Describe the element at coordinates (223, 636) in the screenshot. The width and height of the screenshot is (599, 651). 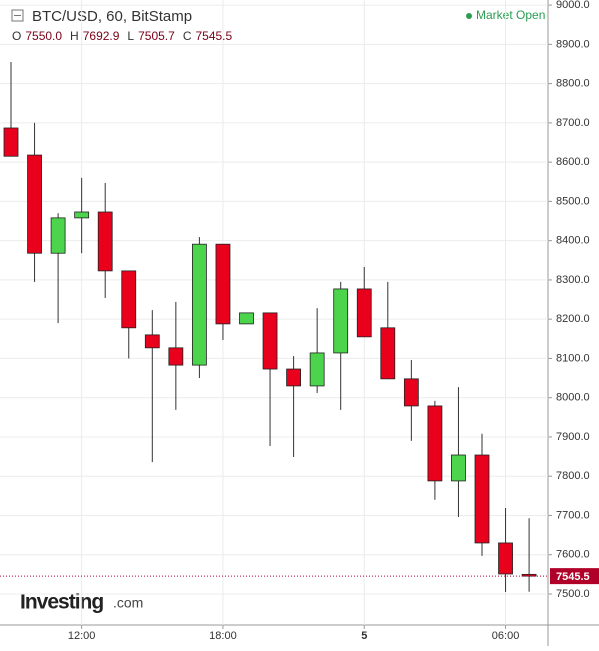
I see `x-tick-label: 18:00` at that location.